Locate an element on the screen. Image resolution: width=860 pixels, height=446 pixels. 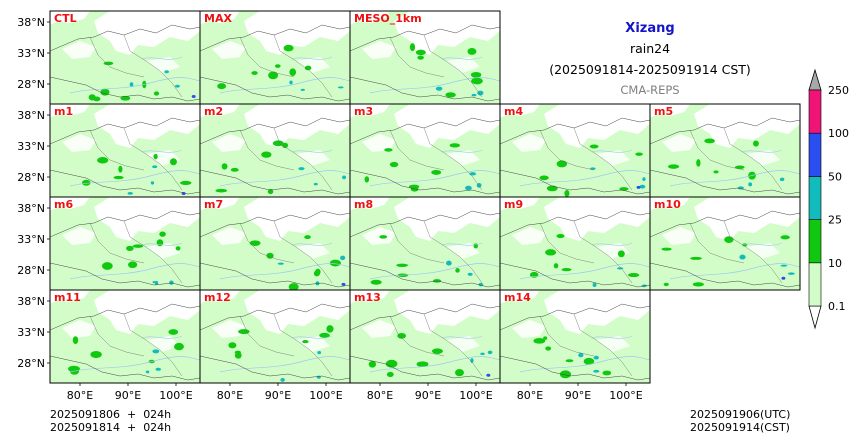
map-panel-m7: m7 is located at coordinates (275, 243).